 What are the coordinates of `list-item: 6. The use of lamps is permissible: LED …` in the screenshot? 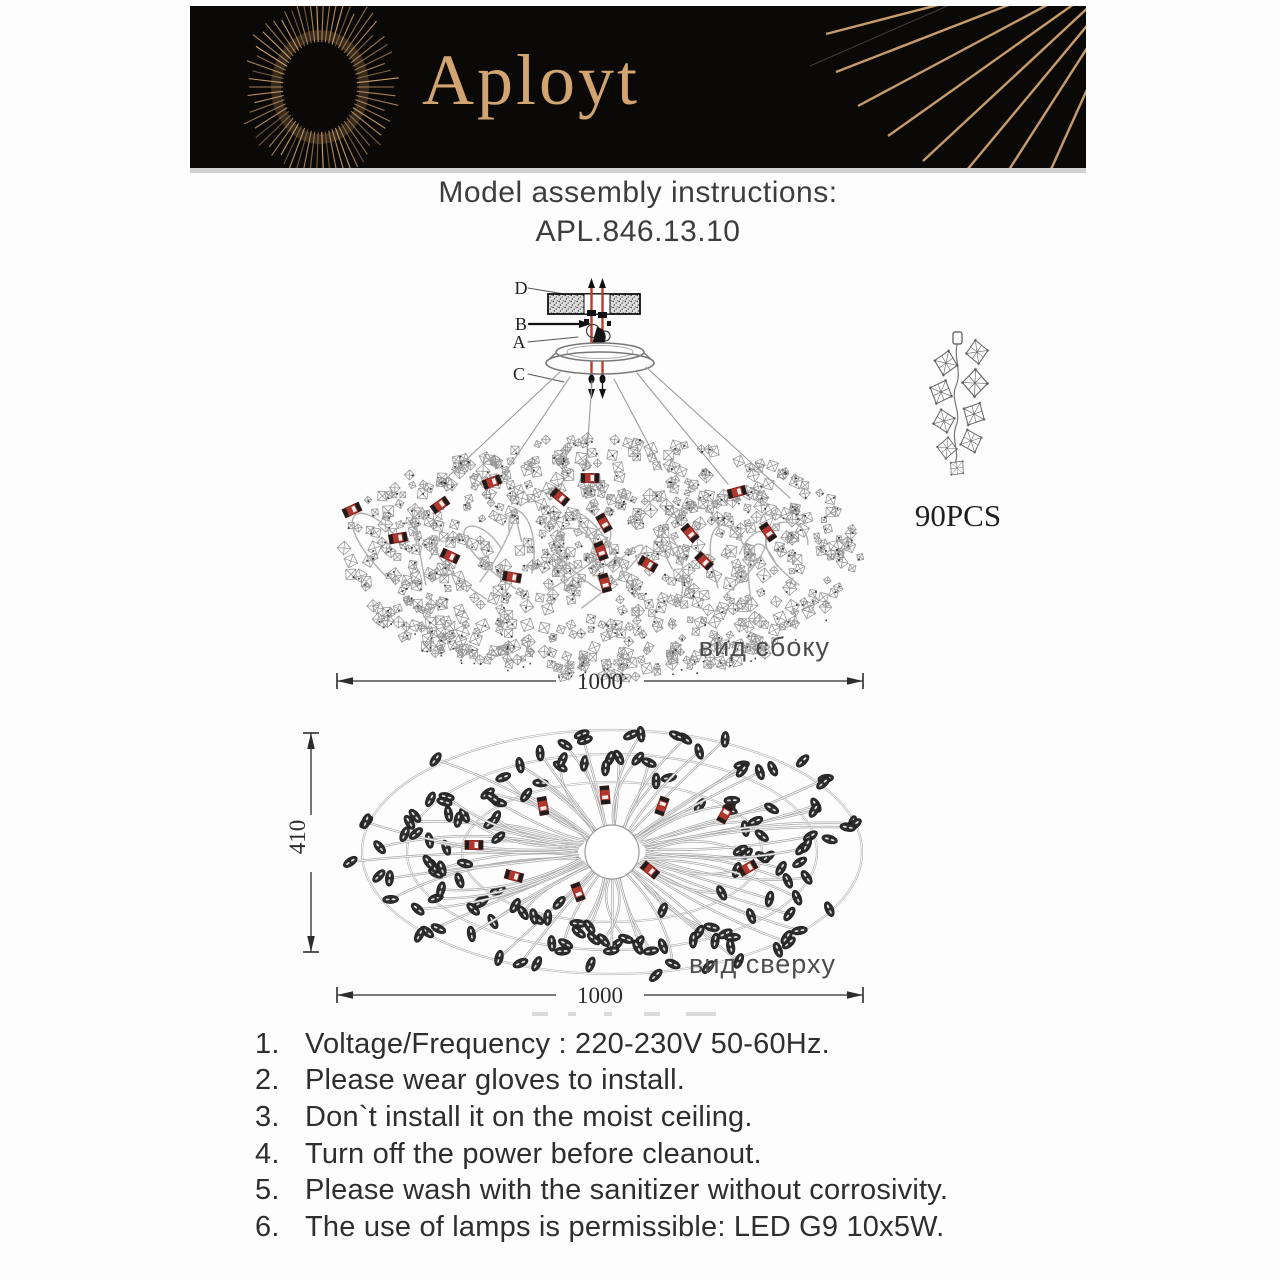 It's located at (660, 1227).